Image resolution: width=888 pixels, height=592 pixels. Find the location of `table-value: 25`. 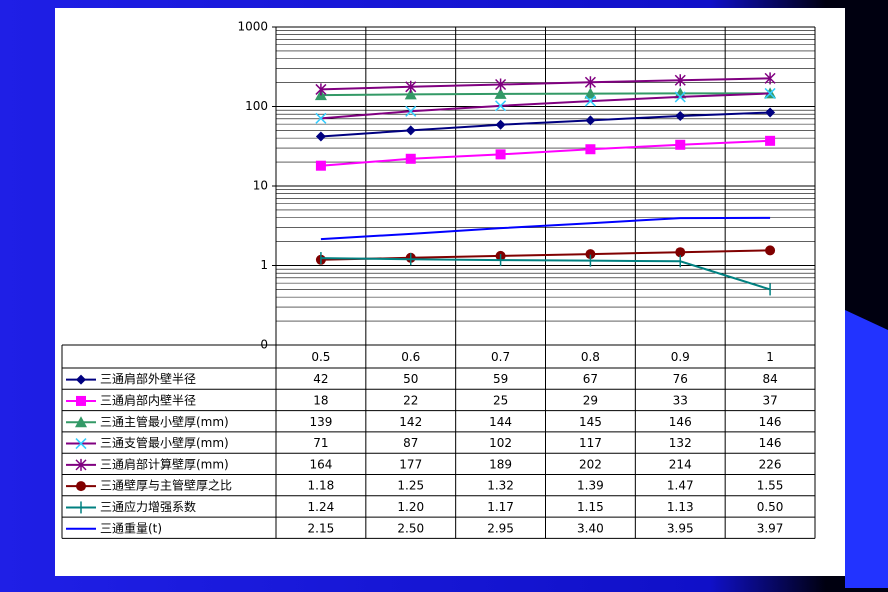

table-value: 25 is located at coordinates (500, 400).